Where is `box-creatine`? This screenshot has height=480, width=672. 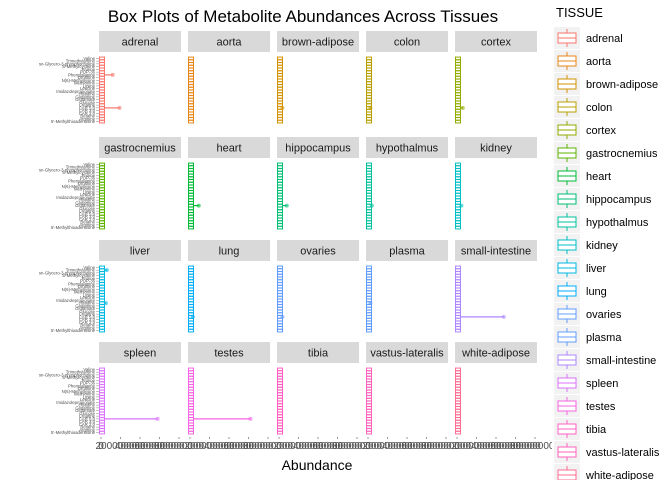 box-creatine is located at coordinates (458, 105).